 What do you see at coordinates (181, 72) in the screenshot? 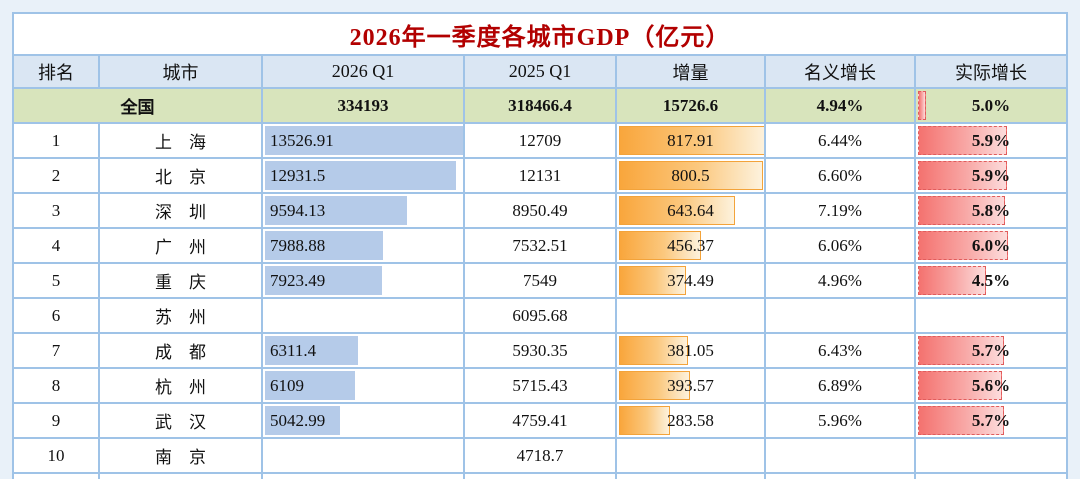
I see `column-header-city: 城市` at bounding box center [181, 72].